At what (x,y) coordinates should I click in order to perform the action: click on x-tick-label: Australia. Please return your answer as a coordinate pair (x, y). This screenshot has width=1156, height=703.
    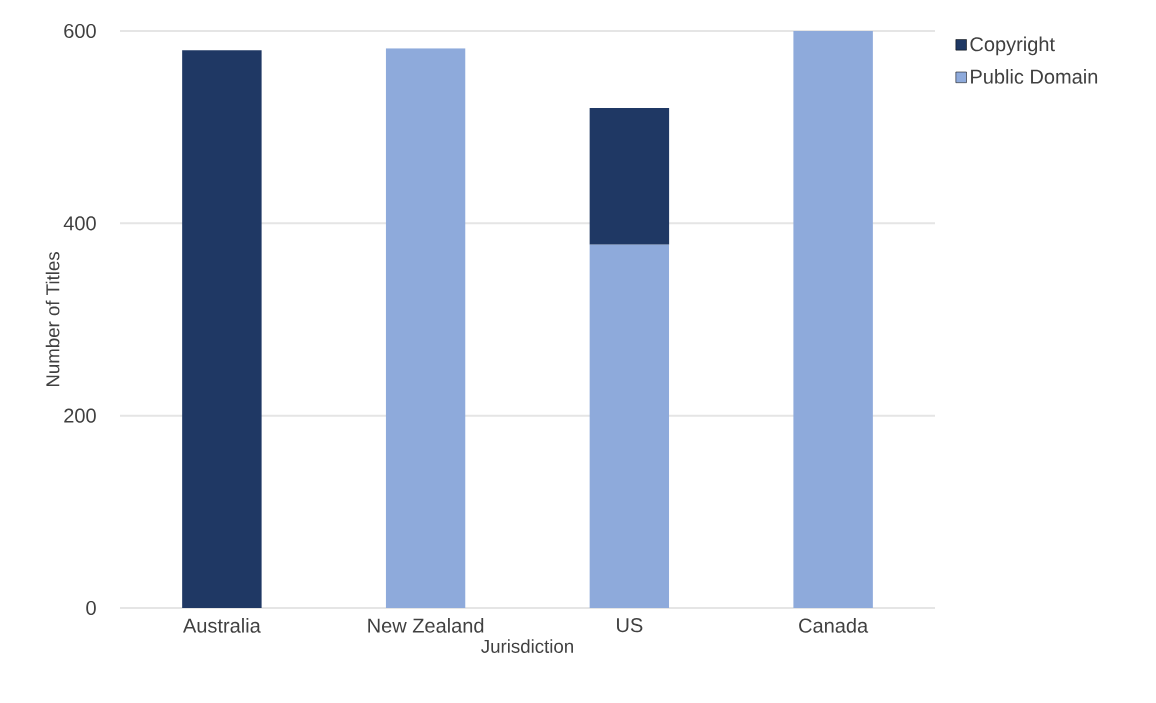
    Looking at the image, I should click on (222, 625).